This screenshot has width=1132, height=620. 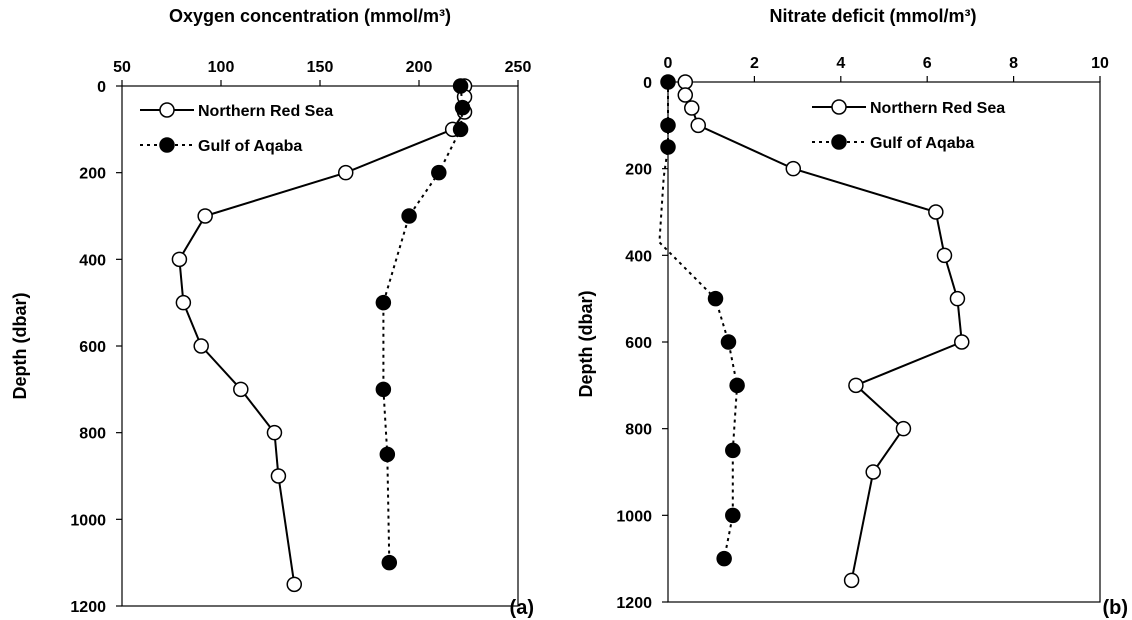 I want to click on panel-b-legend: Northern Red Sea Gulf of Aqaba, so click(x=908, y=125).